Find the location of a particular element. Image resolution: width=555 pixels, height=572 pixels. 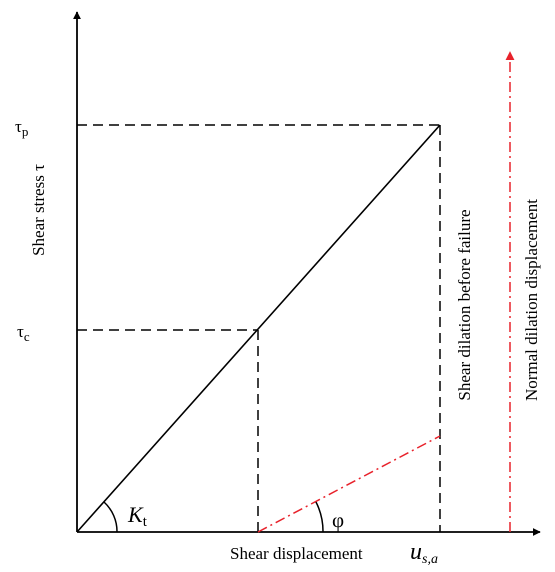

shear-dilation-line is located at coordinates (349, 484).